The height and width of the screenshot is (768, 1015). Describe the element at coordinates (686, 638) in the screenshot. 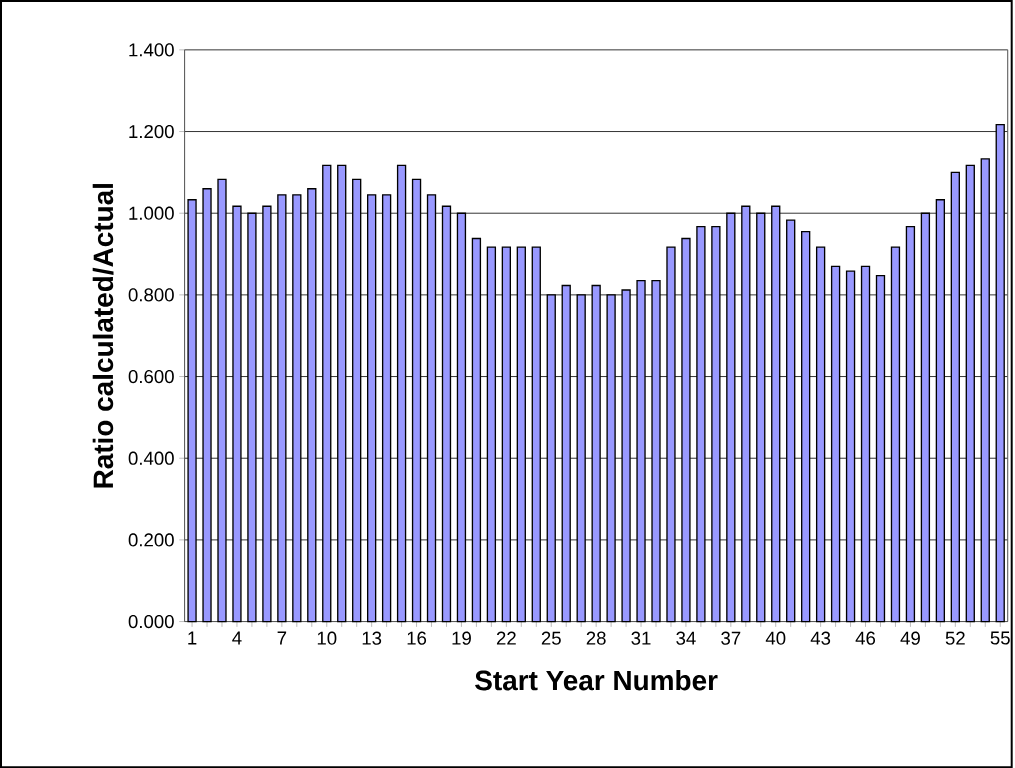

I see `x-tick-label: 34` at that location.